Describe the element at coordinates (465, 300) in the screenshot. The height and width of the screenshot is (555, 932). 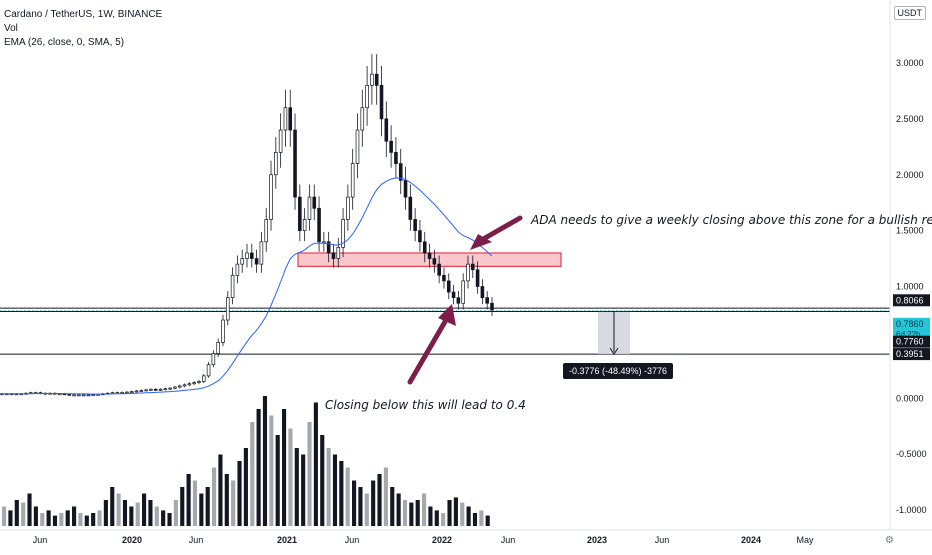
I see `annotation-arrows` at that location.